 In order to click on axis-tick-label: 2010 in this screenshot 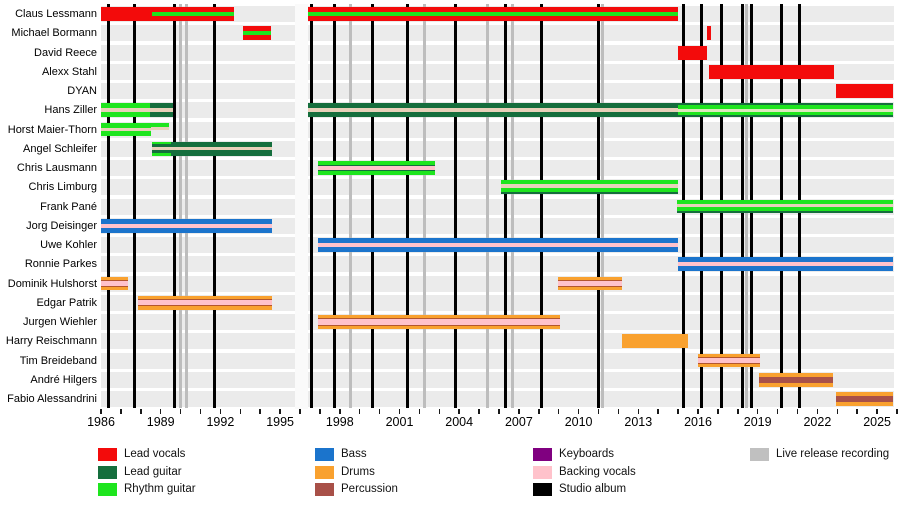, I will do `click(578, 422)`.